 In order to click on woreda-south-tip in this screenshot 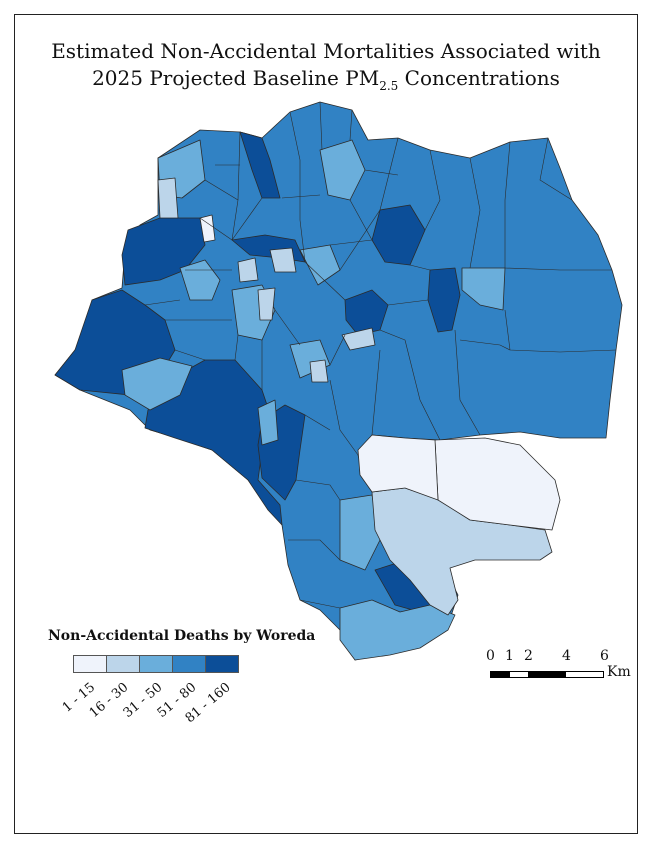, I will do `click(397, 630)`.